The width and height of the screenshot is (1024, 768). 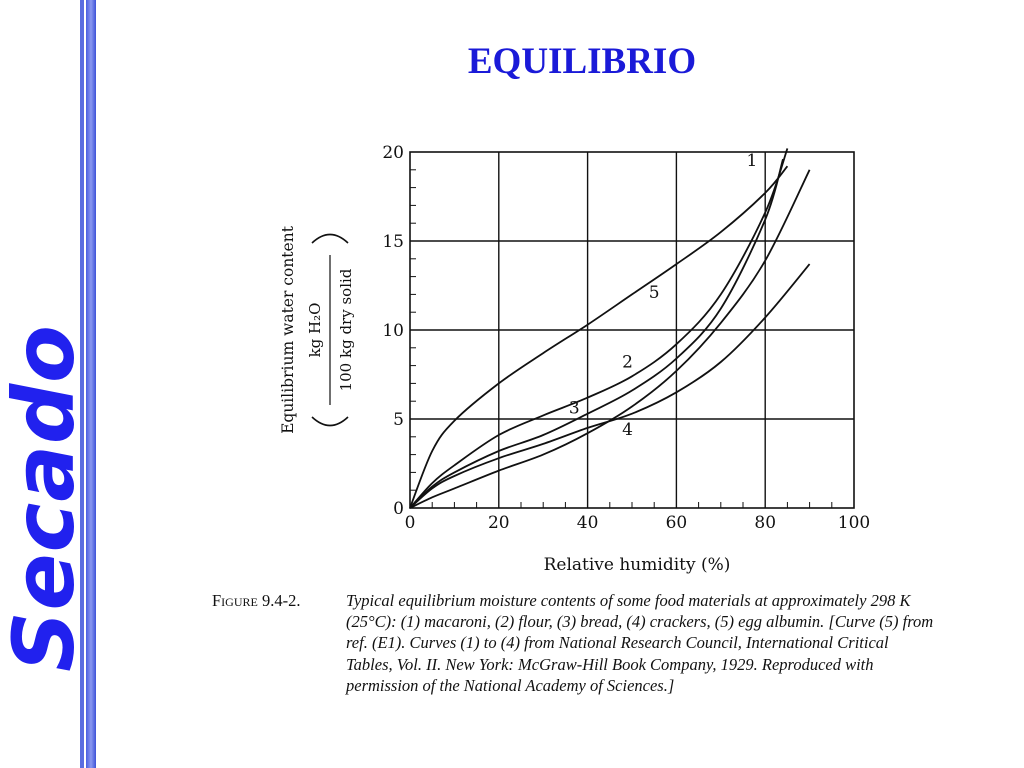 What do you see at coordinates (398, 509) in the screenshot?
I see `y-tick-label: 0` at bounding box center [398, 509].